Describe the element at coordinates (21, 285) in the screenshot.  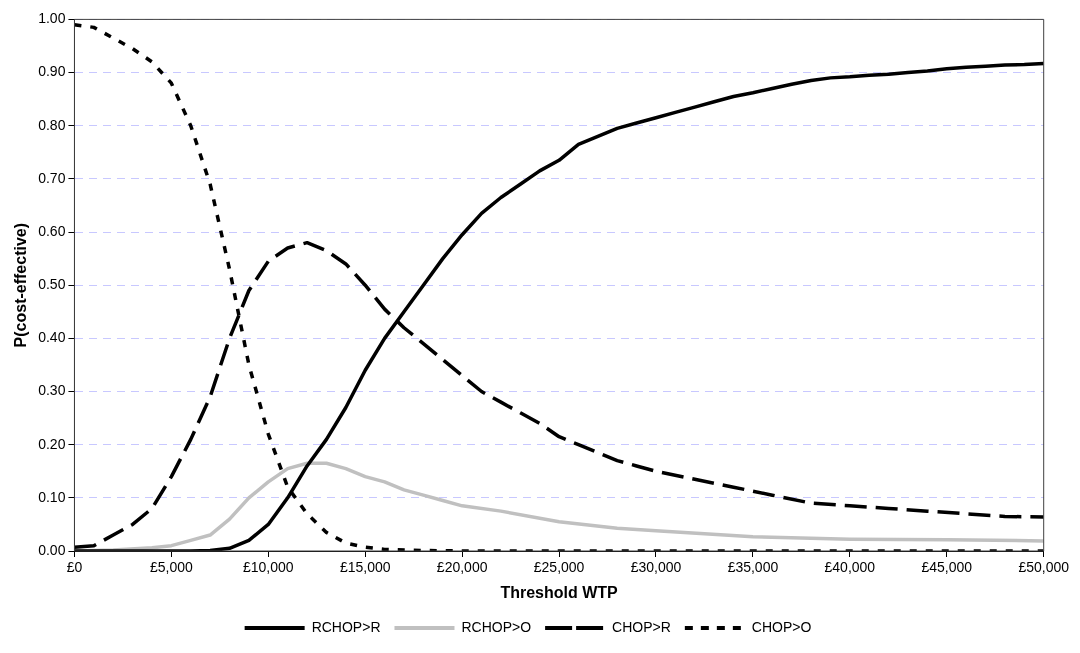
I see `y-axis-title: P(cost-effective)` at that location.